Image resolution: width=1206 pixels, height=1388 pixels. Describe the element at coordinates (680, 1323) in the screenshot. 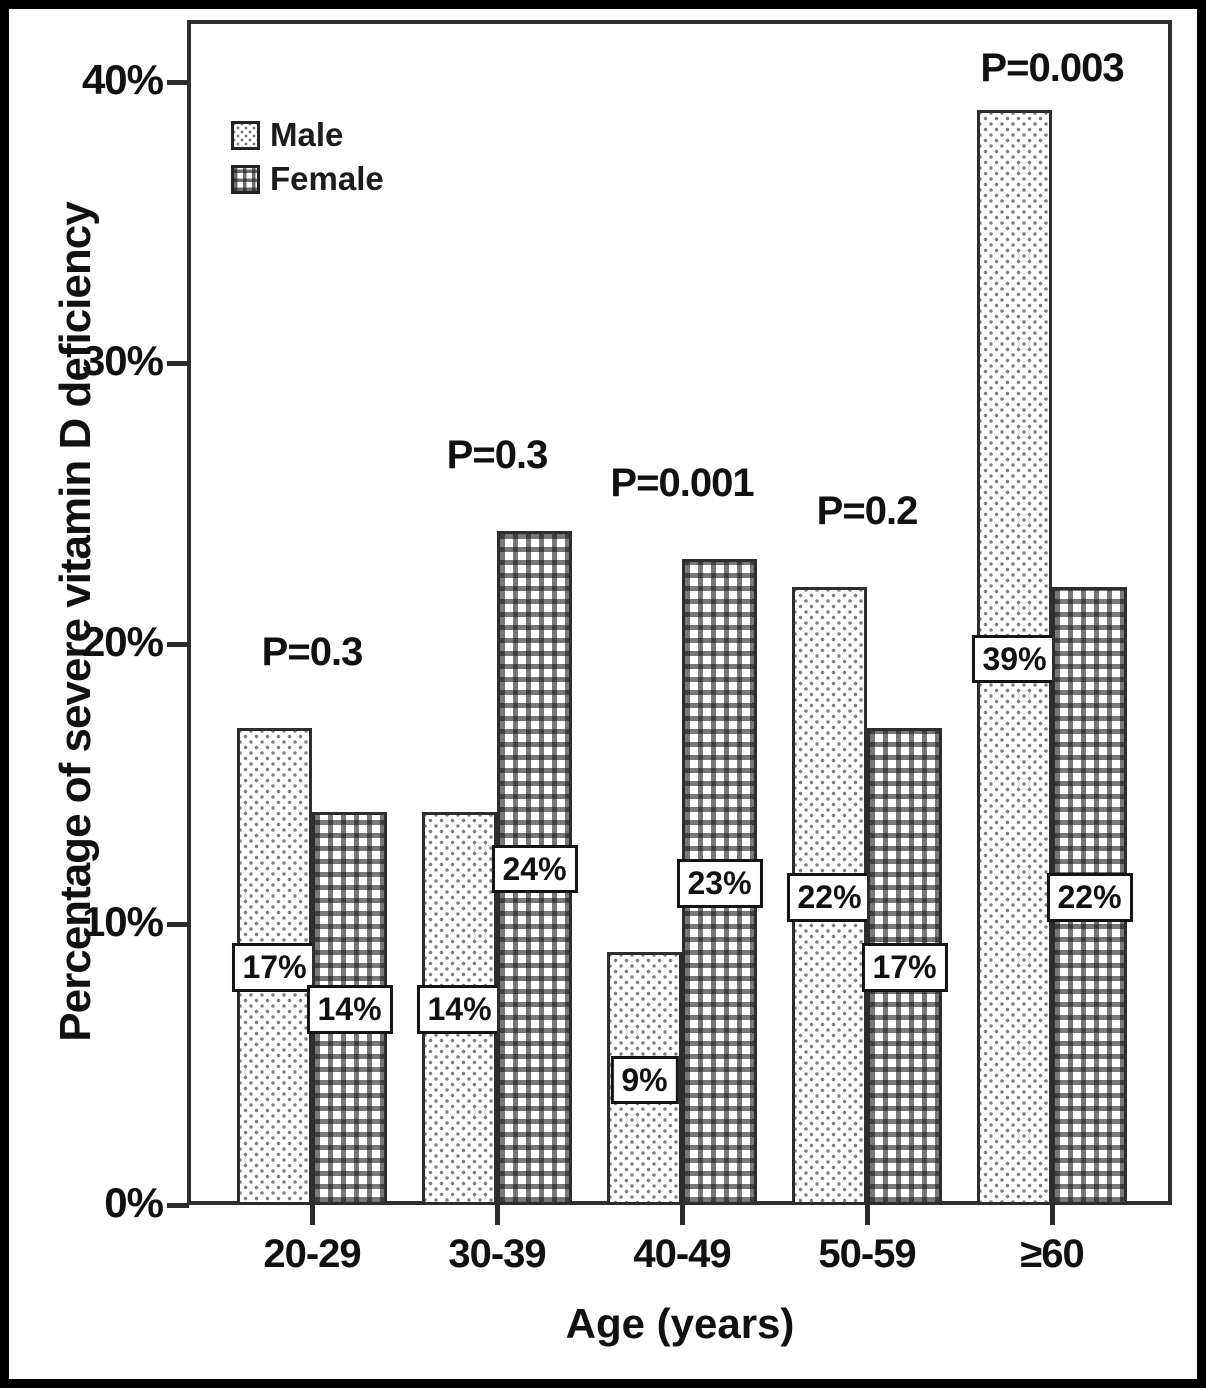

I see `x-axis-title: Age (years)` at that location.